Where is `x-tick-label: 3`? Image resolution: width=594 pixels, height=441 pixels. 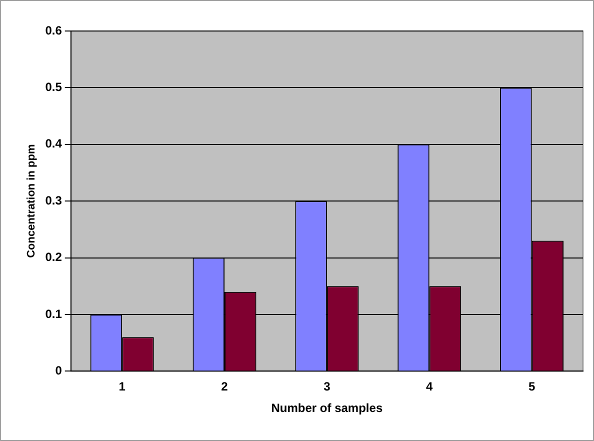
x-tick-label: 3 is located at coordinates (327, 387).